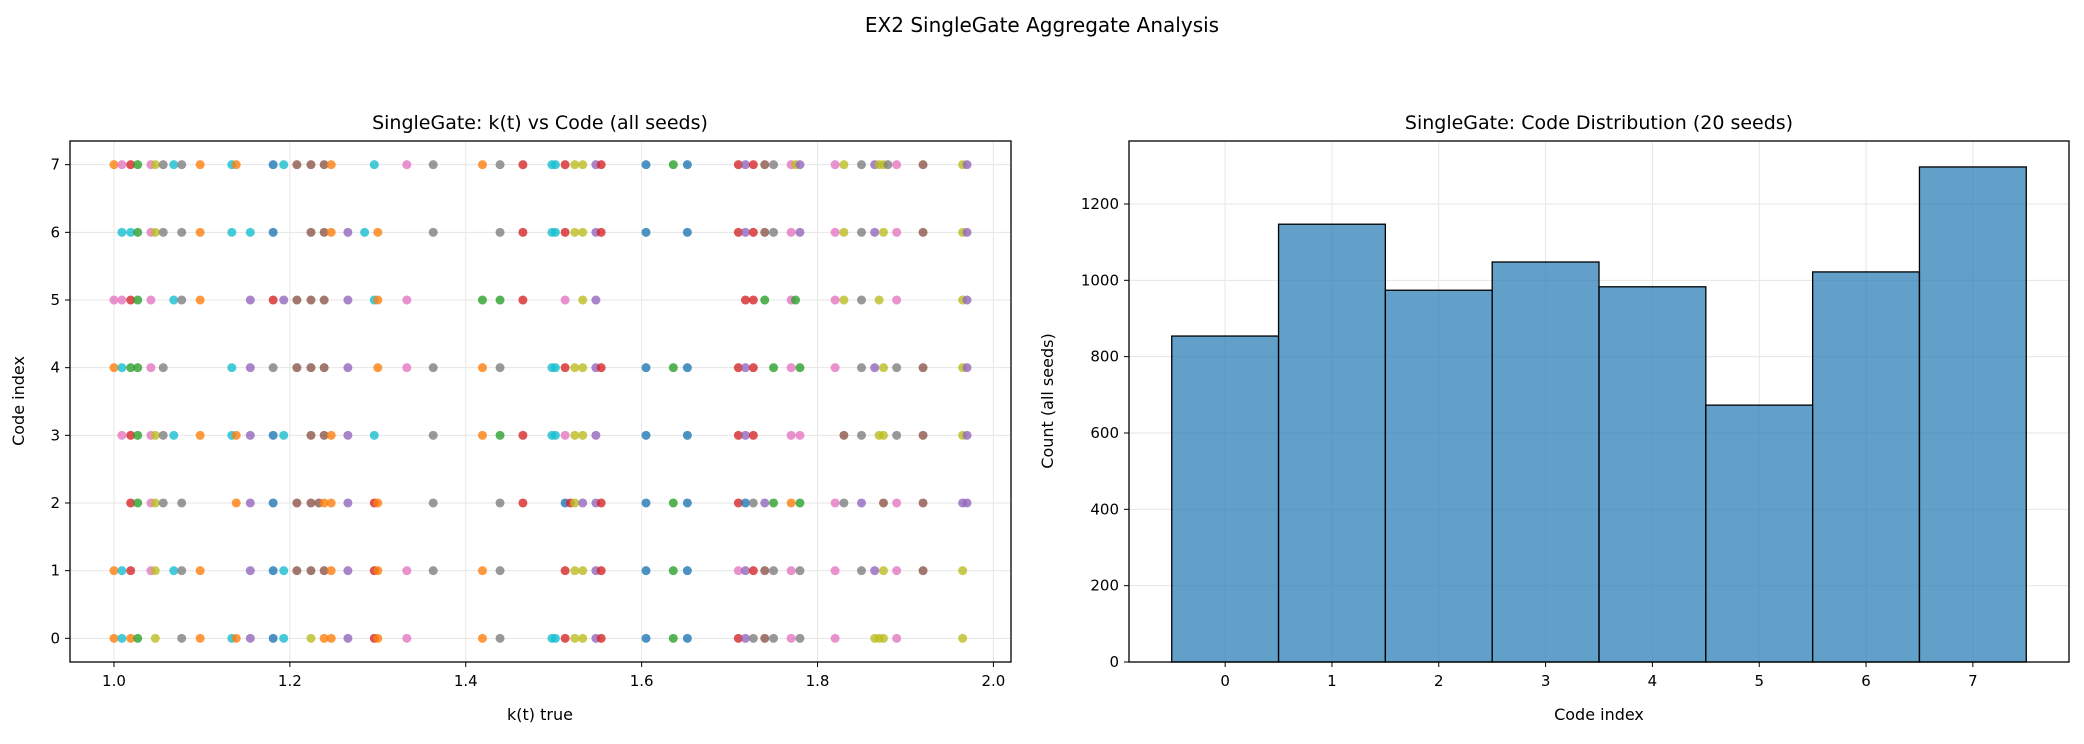 Image resolution: width=2084 pixels, height=744 pixels. I want to click on y-tick-label: 5, so click(55, 300).